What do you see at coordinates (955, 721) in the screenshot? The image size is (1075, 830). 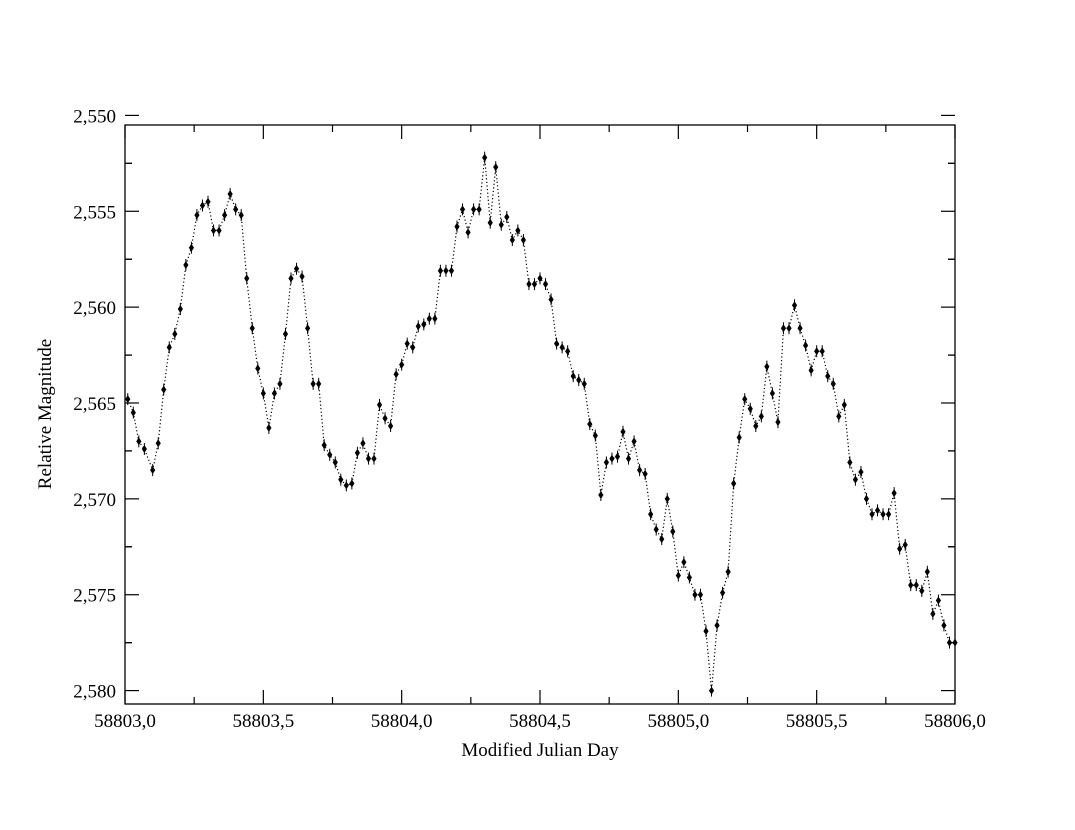 I see `x-tick-label: 58806,0` at bounding box center [955, 721].